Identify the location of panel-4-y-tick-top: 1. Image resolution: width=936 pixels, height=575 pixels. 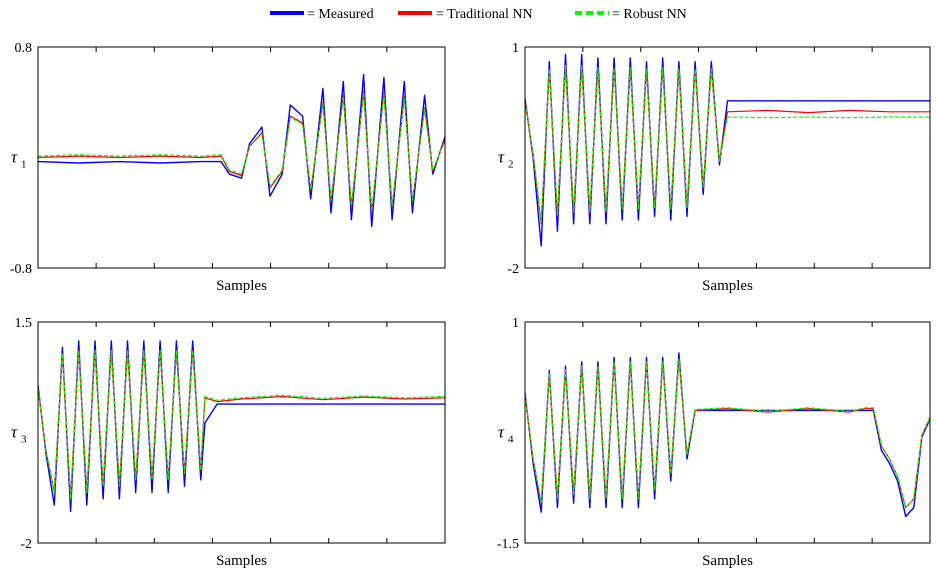
(515, 323).